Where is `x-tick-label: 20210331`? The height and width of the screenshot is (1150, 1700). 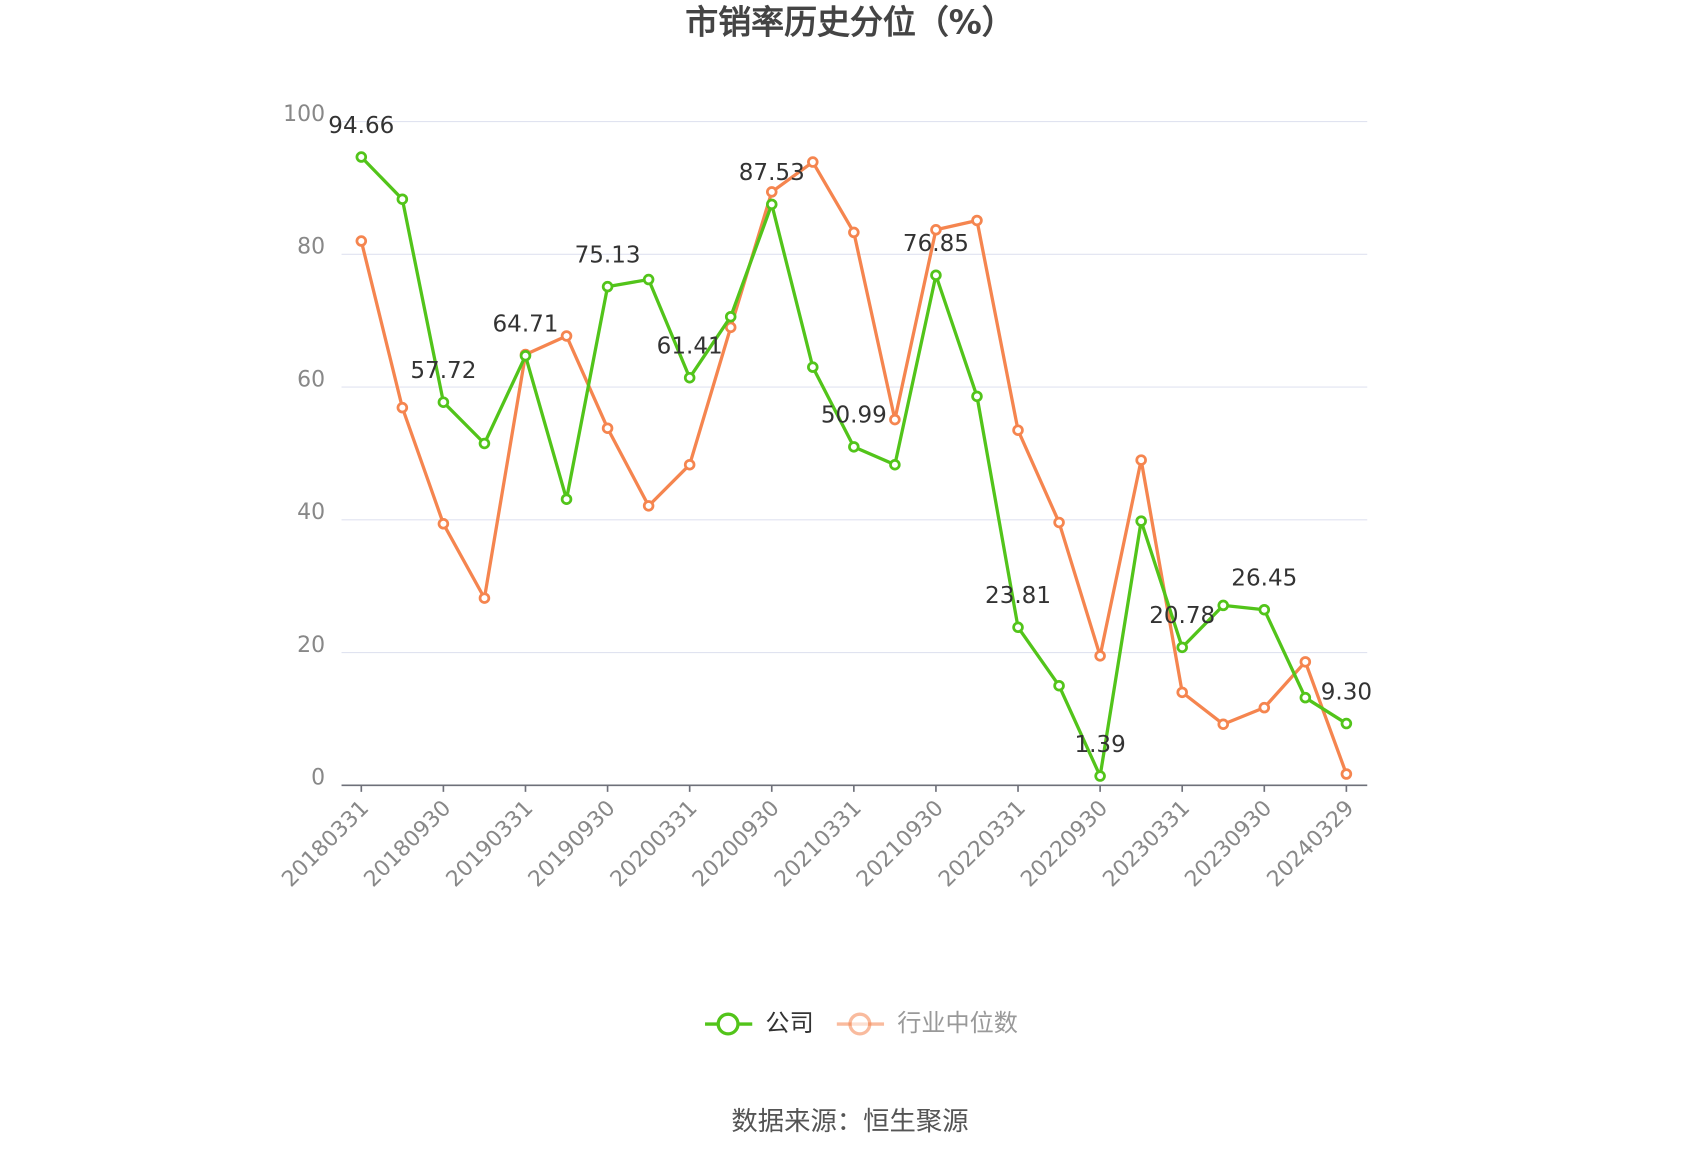 x-tick-label: 20210331 is located at coordinates (818, 844).